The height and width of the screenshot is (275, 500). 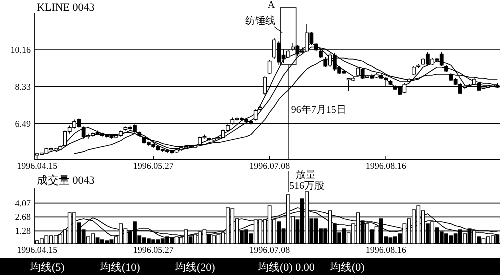 What do you see at coordinates (21, 50) in the screenshot?
I see `y-tick-label: 10.16` at bounding box center [21, 50].